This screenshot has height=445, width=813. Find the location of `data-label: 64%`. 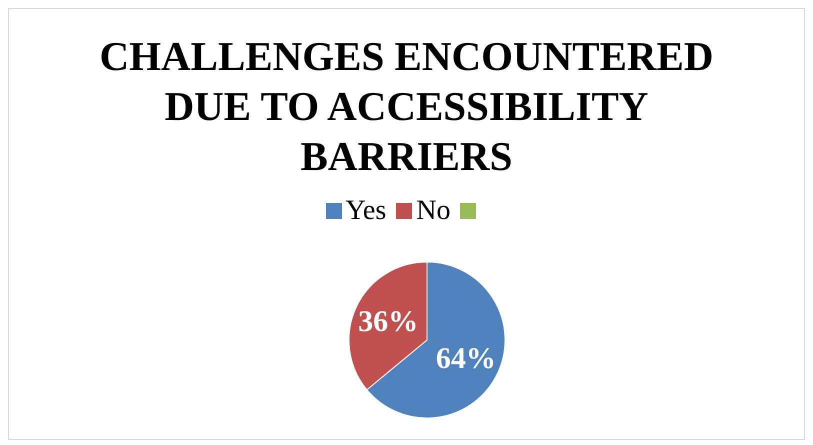

data-label: 64% is located at coordinates (466, 358).